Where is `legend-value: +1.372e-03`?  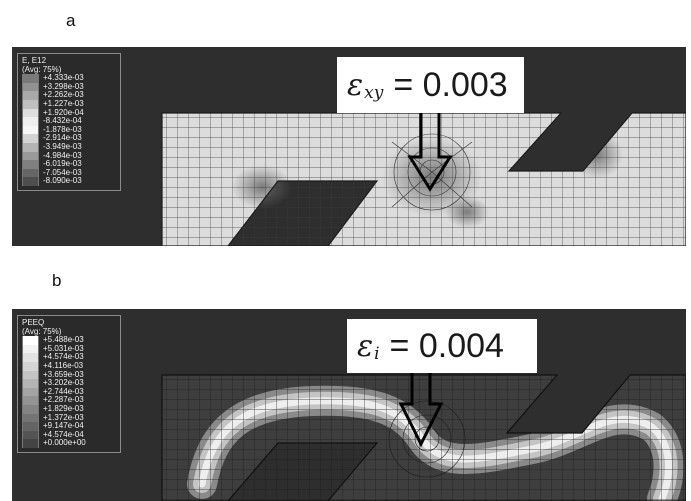
legend-value: +1.372e-03 is located at coordinates (63, 417).